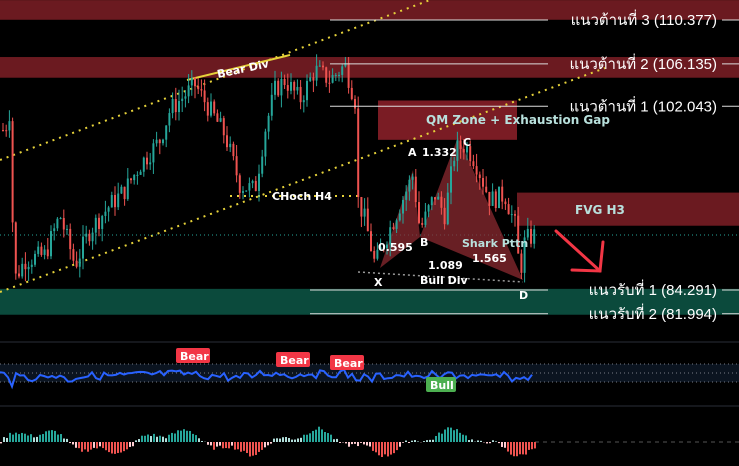 The width and height of the screenshot is (739, 466). I want to click on level-label: แนวต้านที่ 2 (106.135), so click(643, 63).